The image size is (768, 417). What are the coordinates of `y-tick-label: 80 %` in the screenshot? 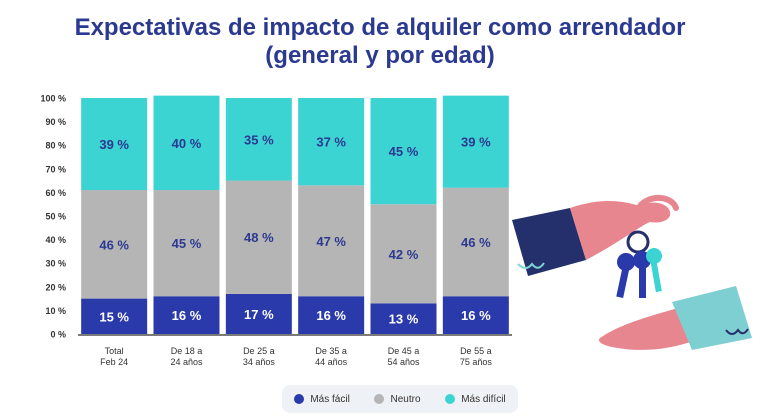 It's located at (55, 146).